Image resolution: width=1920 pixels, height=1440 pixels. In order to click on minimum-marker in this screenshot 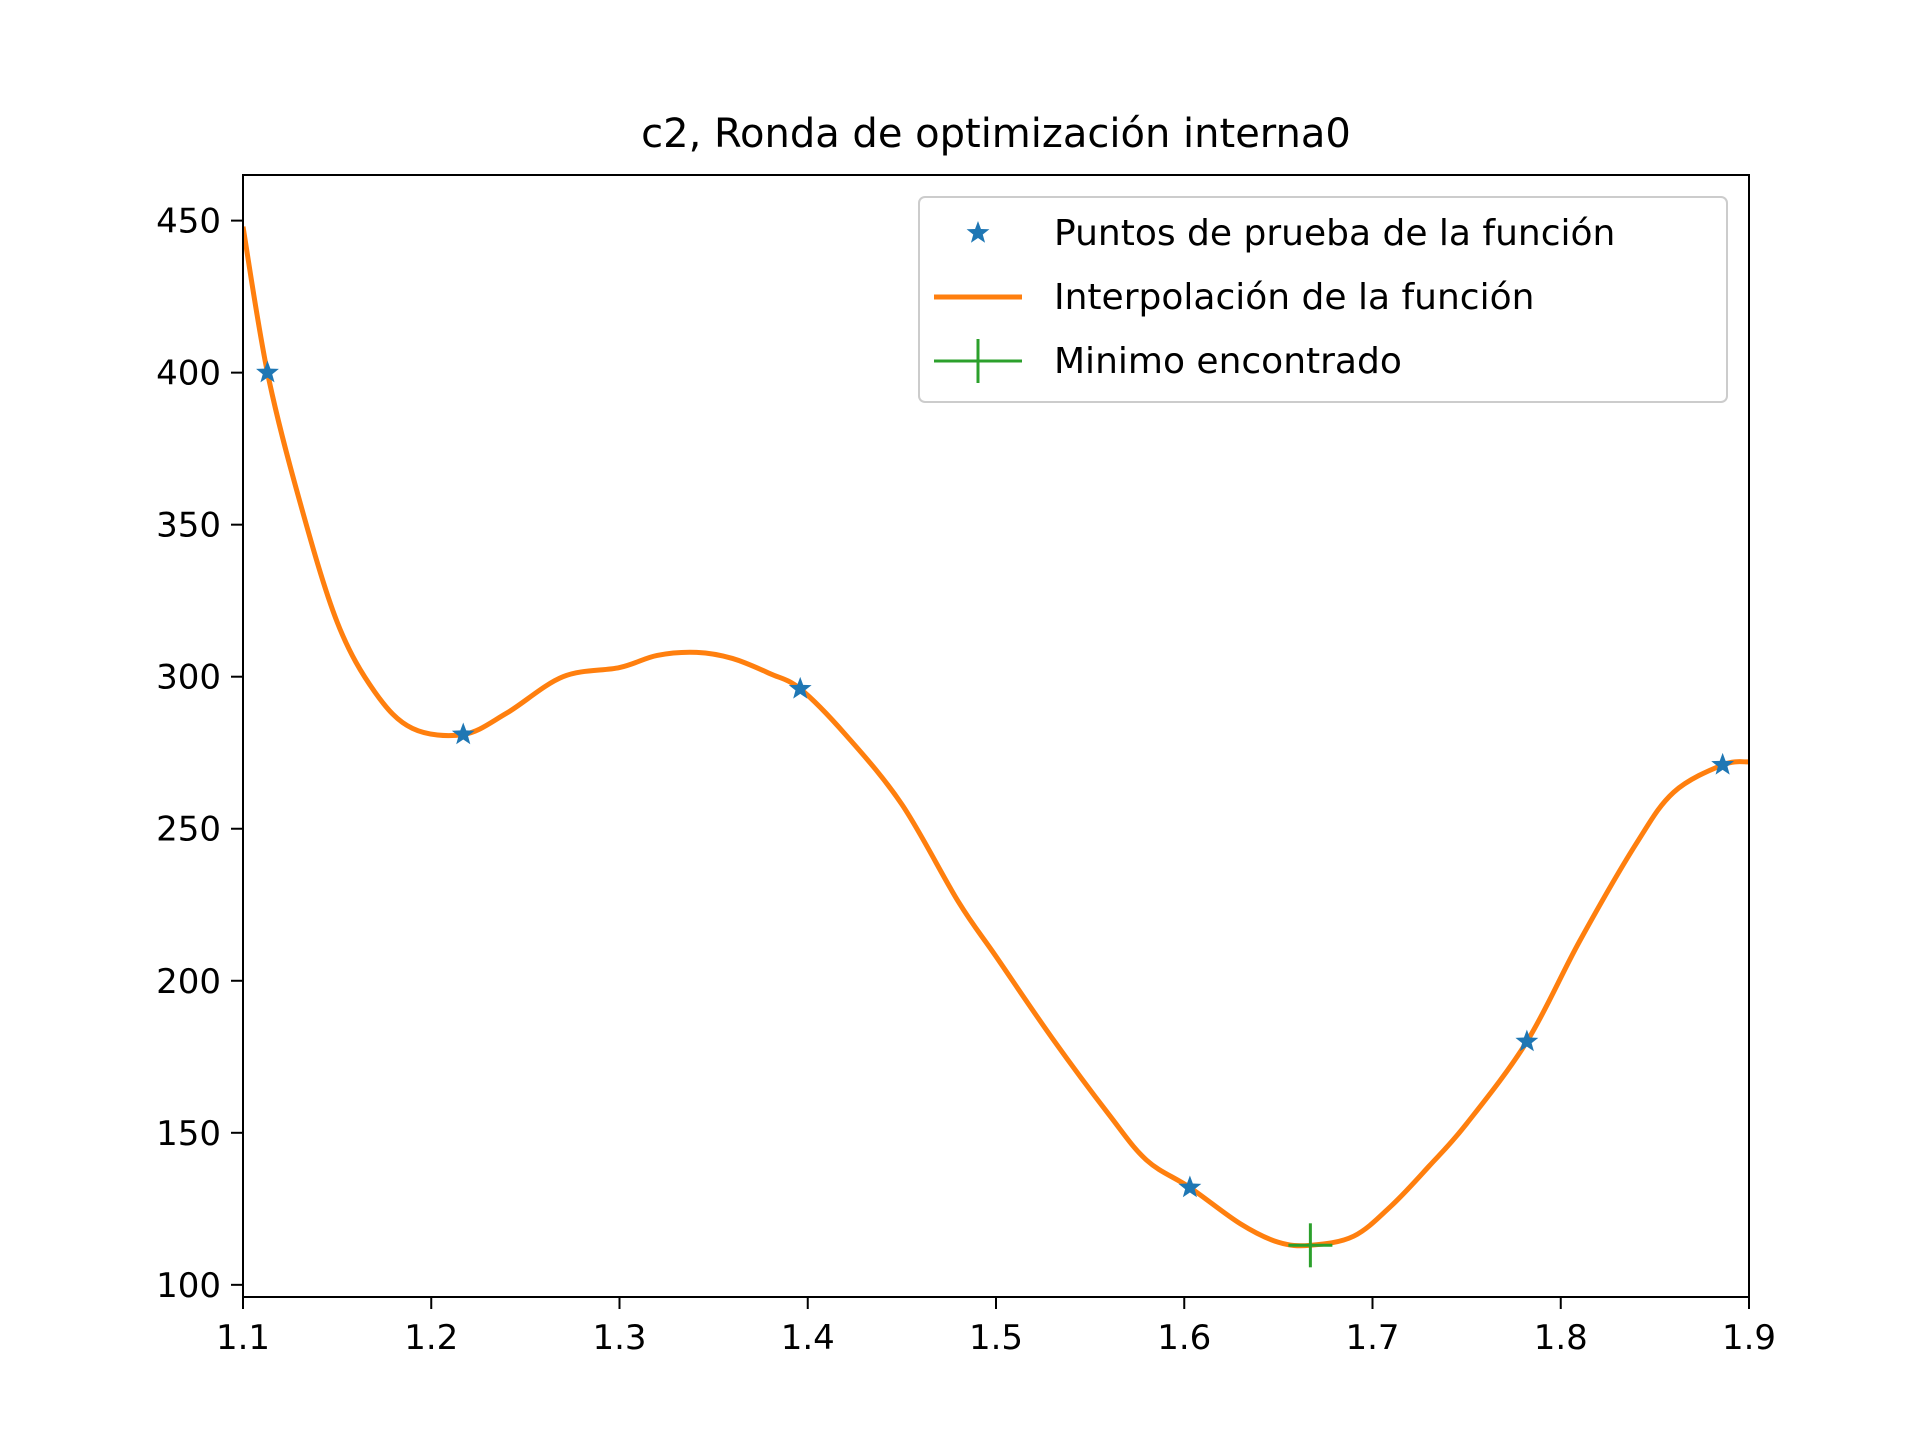, I will do `click(1310, 1245)`.